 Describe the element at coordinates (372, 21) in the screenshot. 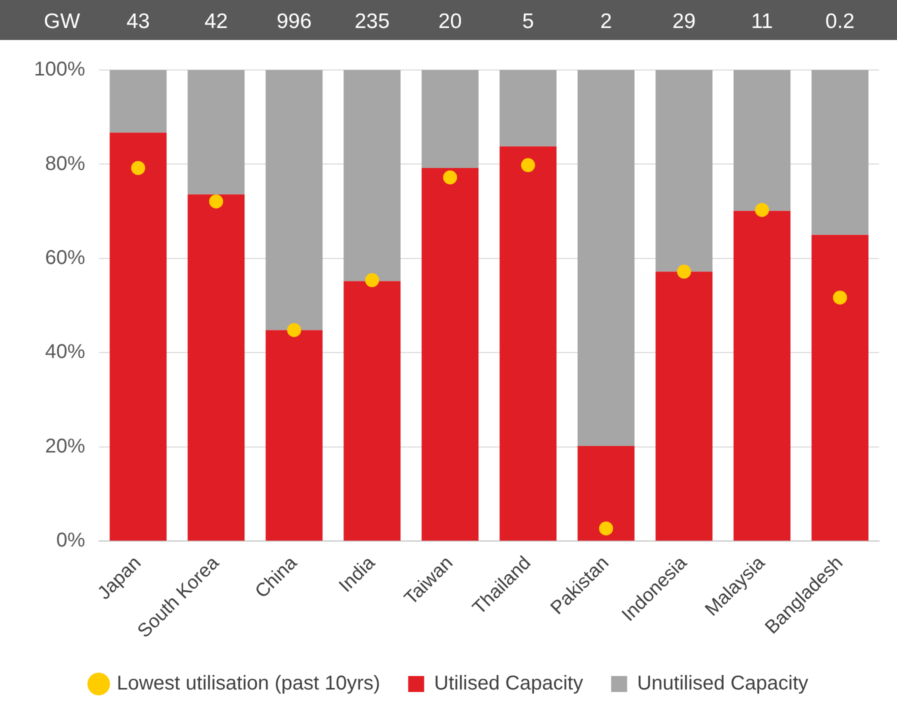

I see `text: 235` at that location.